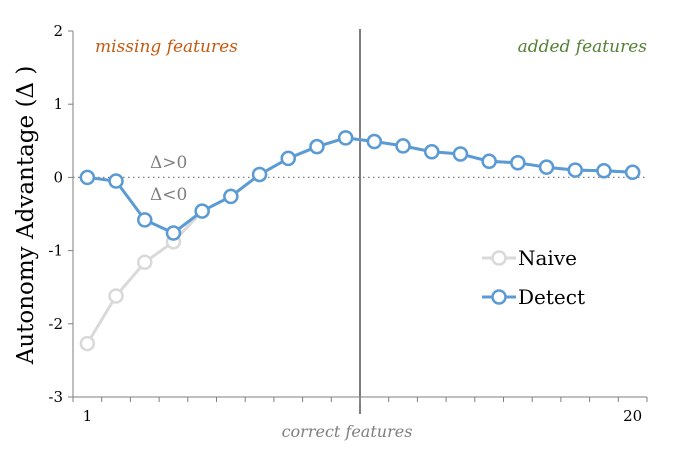 The height and width of the screenshot is (453, 677). I want to click on y-tick-label: -2, so click(55, 324).